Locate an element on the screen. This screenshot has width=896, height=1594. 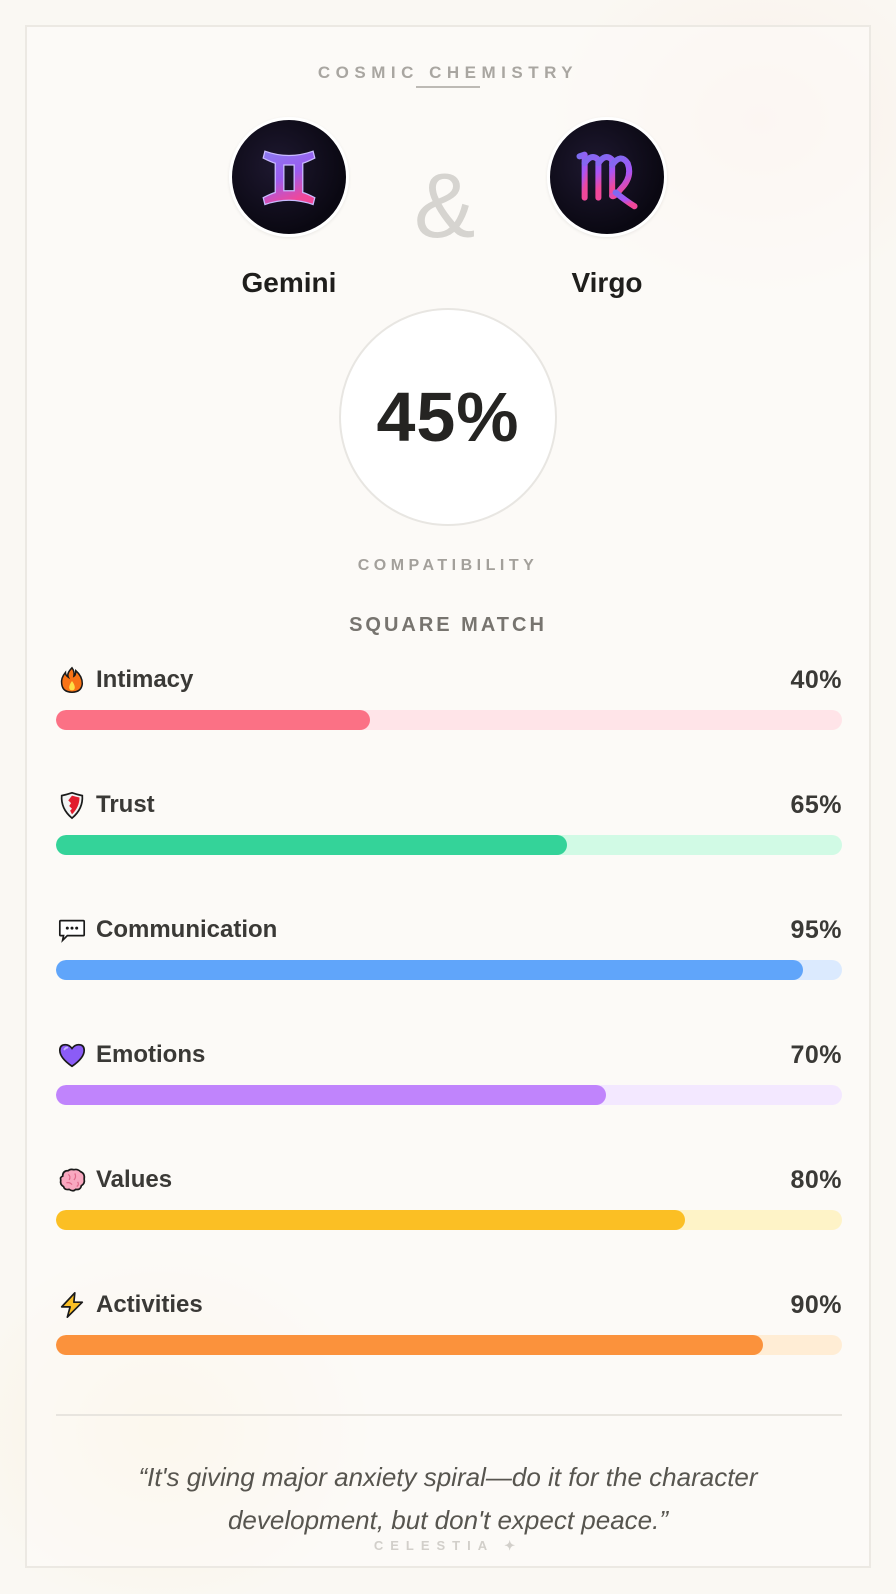
sign-gemini: Gemini is located at coordinates (289, 208).